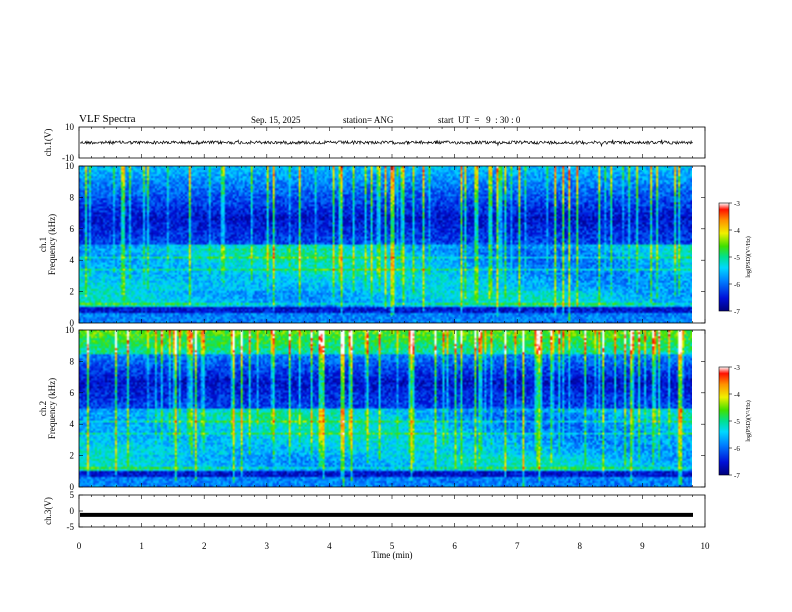 This screenshot has height=612, width=792. Describe the element at coordinates (70, 127) in the screenshot. I see `ch1-ytick-label: 10` at that location.